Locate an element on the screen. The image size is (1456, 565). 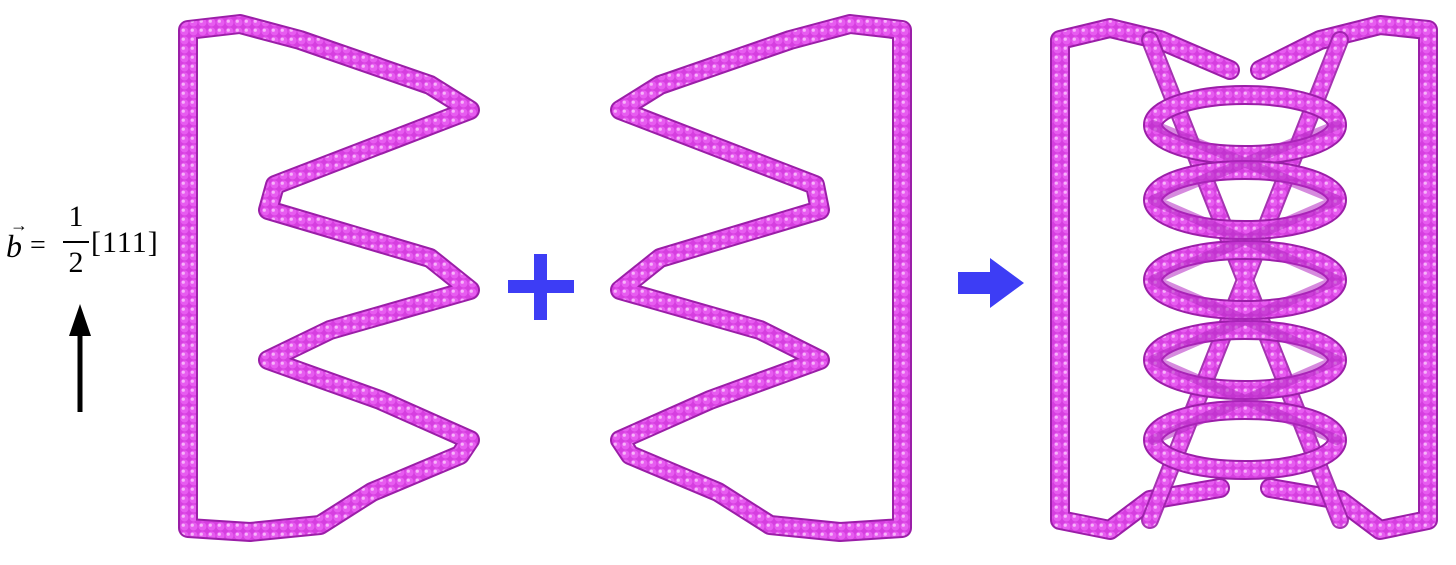
vector-arrow-mark: → is located at coordinates (19, 225).